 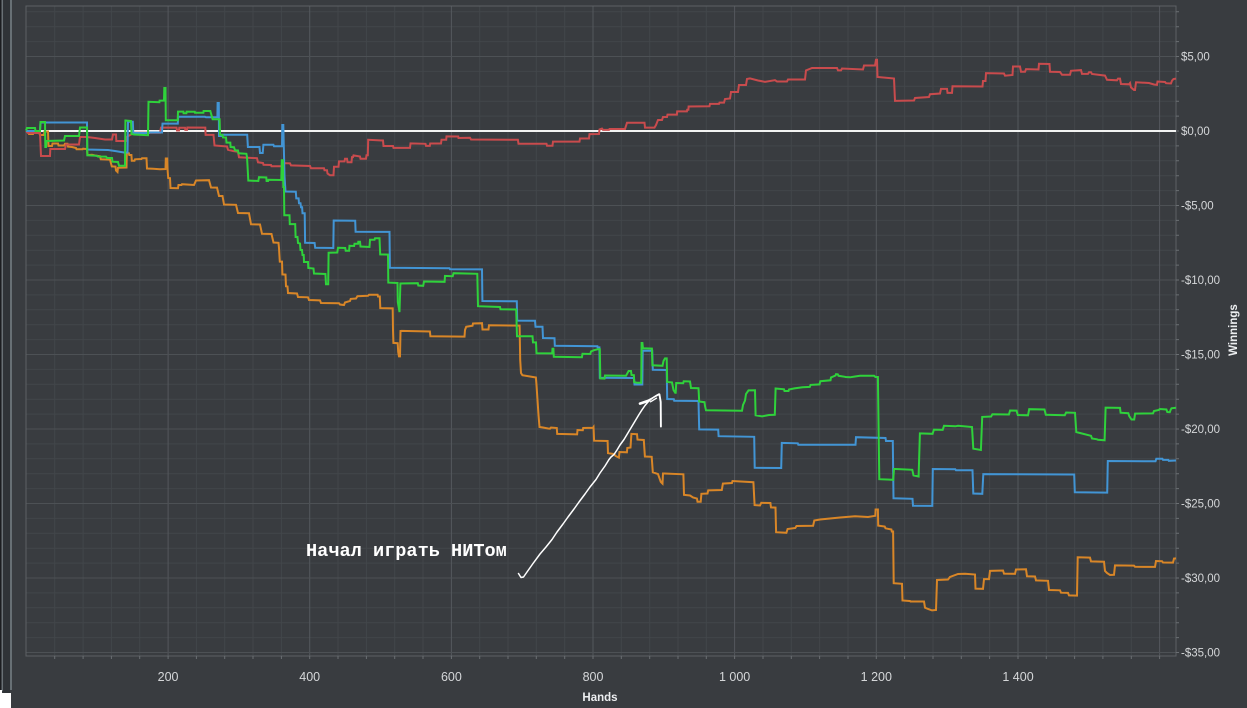 What do you see at coordinates (1200, 505) in the screenshot?
I see `svg-text: -$25,00` at bounding box center [1200, 505].